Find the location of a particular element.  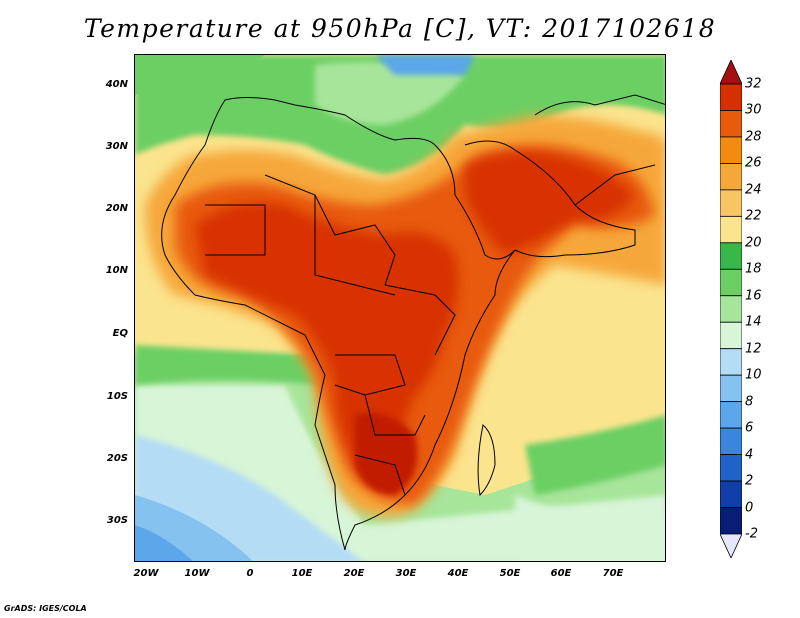

colorbar-label: 14 is located at coordinates (753, 322).